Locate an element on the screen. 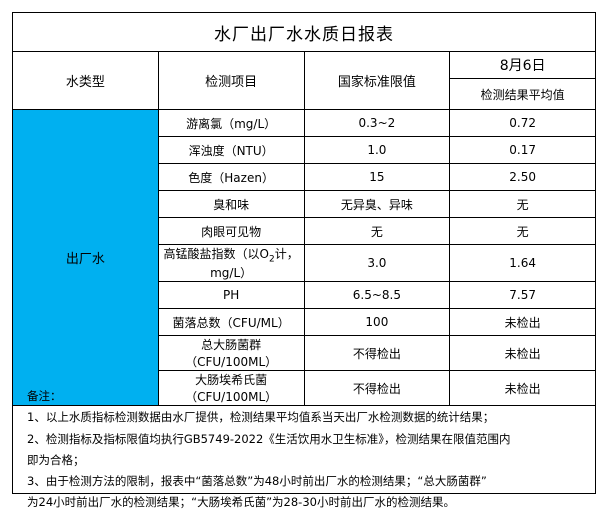 This screenshot has width=608, height=514. result-value: 7.57 is located at coordinates (522, 295).